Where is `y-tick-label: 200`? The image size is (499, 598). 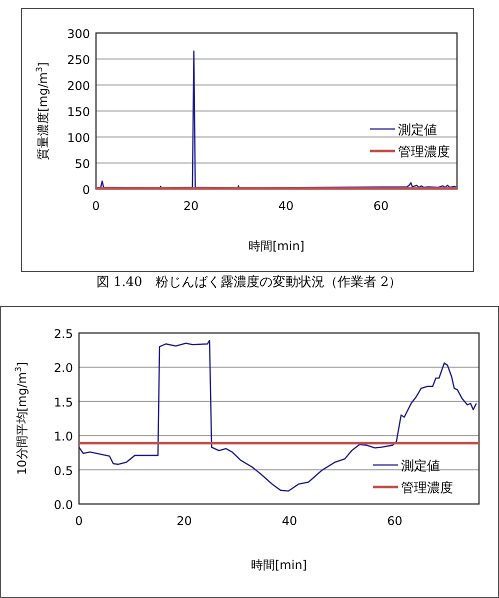 y-tick-label: 200 is located at coordinates (78, 86).